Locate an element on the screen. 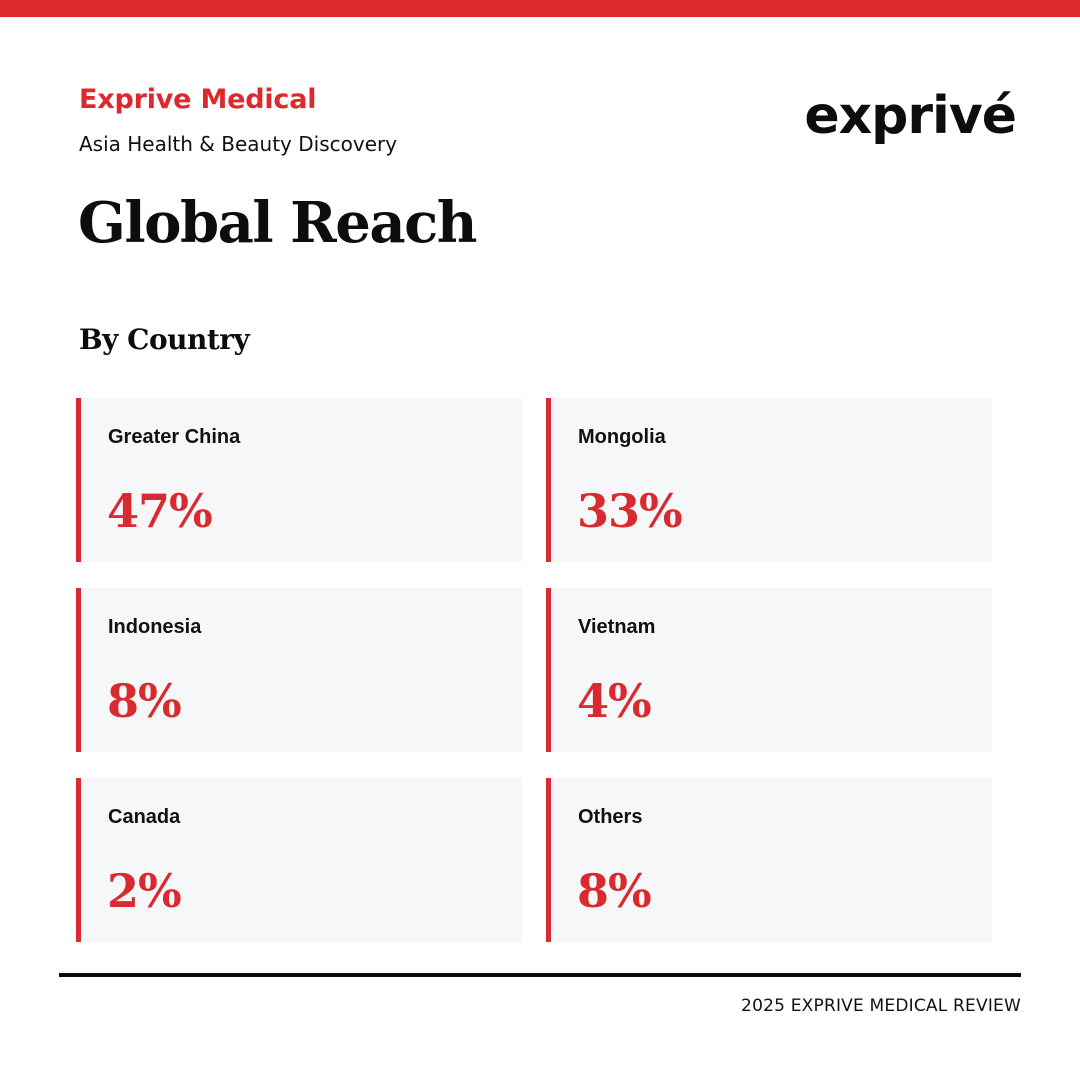 The height and width of the screenshot is (1080, 1080). stat-card-value: 2% is located at coordinates (144, 891).